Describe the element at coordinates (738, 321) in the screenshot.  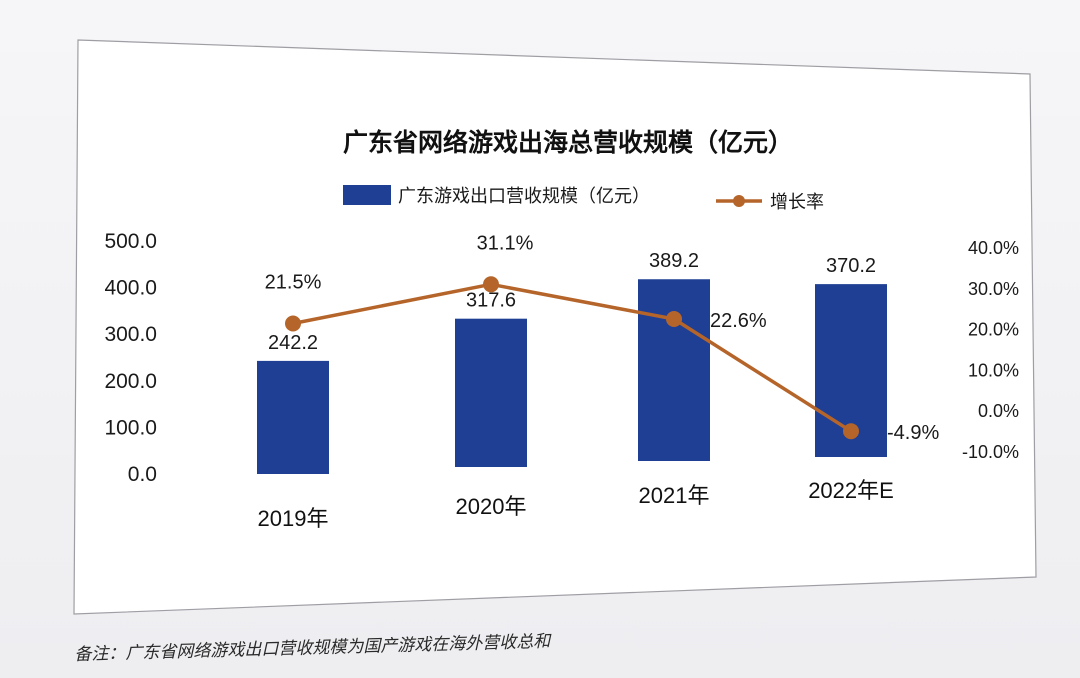
I see `growth-rate-label: 22.6%` at that location.